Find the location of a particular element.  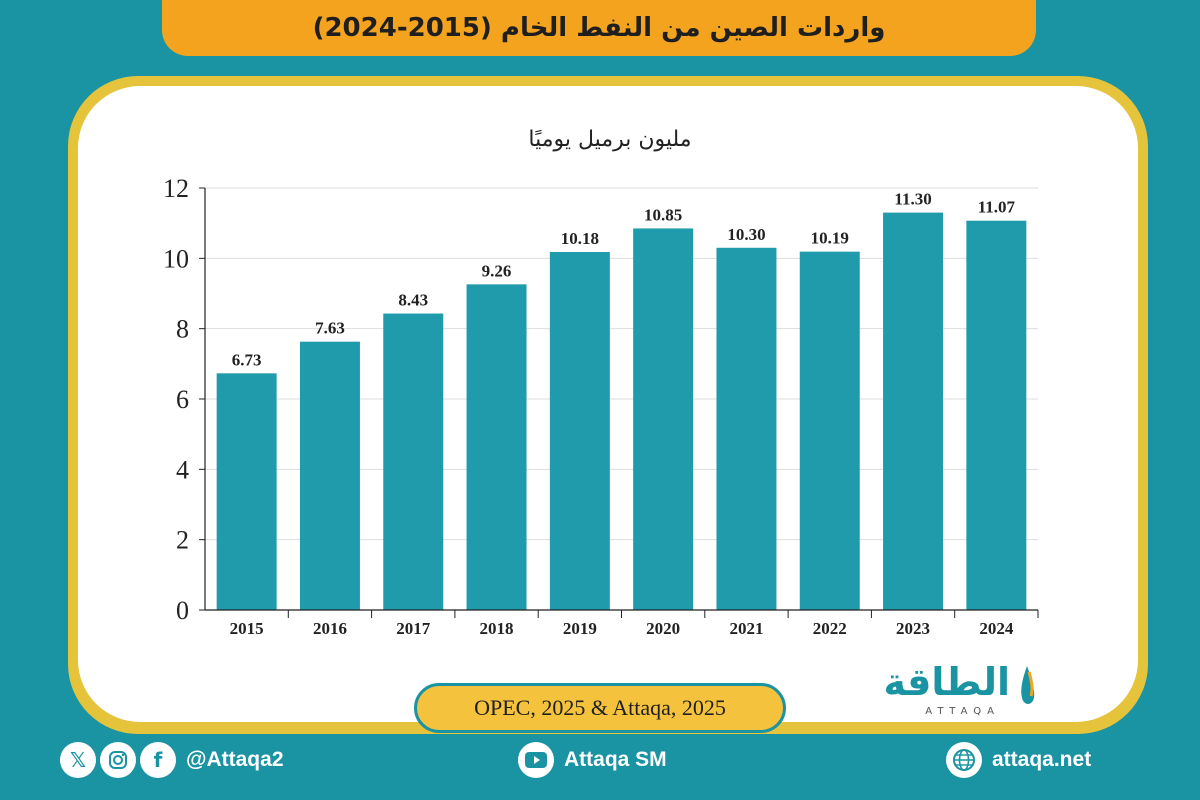

data-label: 10.18 is located at coordinates (580, 238).